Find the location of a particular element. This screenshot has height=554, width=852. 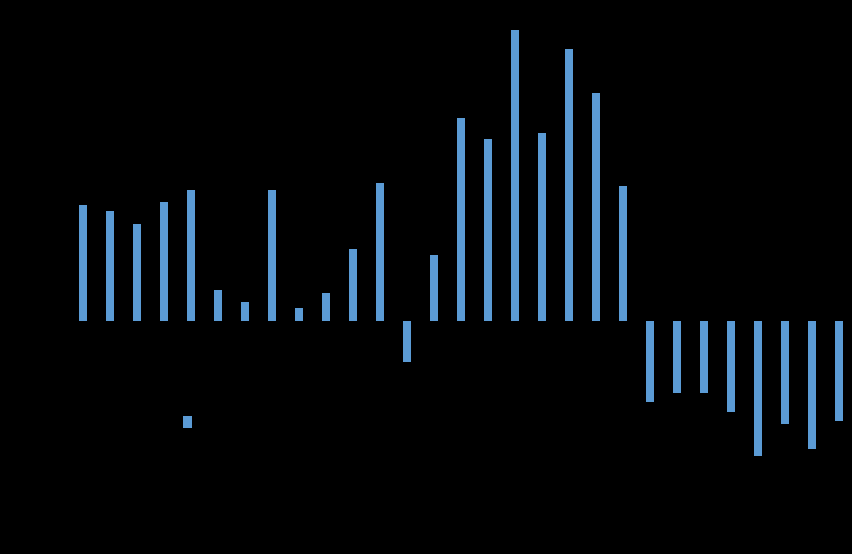

chart-legend is located at coordinates (191, 422).